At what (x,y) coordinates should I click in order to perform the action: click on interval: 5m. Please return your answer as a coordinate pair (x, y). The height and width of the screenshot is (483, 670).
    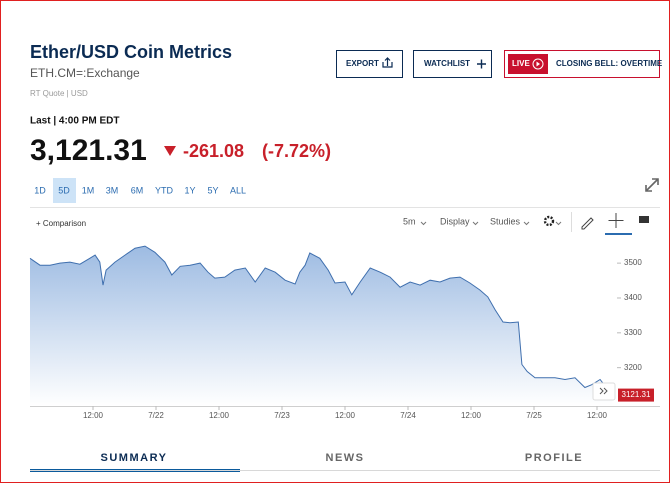
    Looking at the image, I should click on (409, 221).